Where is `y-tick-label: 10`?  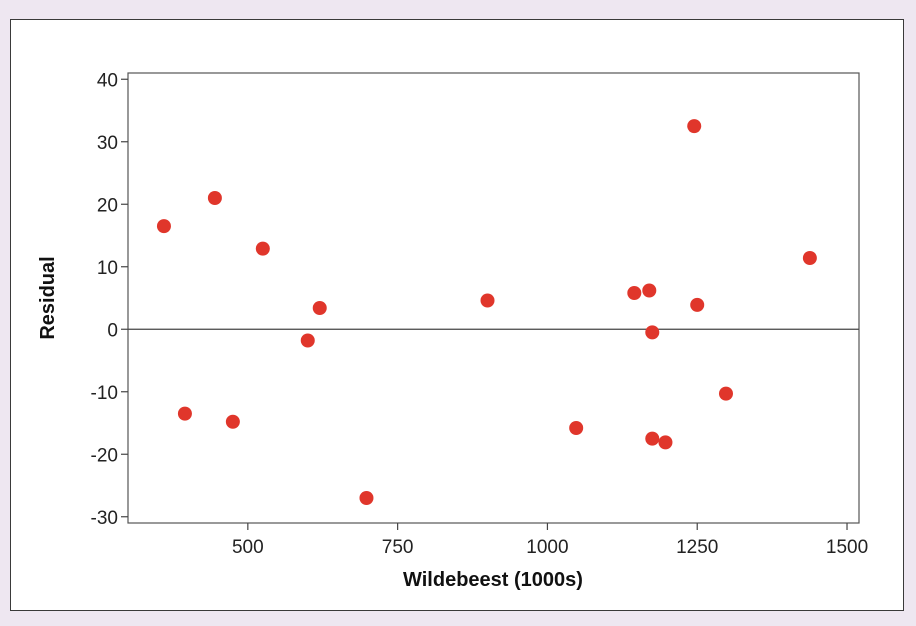
y-tick-label: 10 is located at coordinates (107, 268).